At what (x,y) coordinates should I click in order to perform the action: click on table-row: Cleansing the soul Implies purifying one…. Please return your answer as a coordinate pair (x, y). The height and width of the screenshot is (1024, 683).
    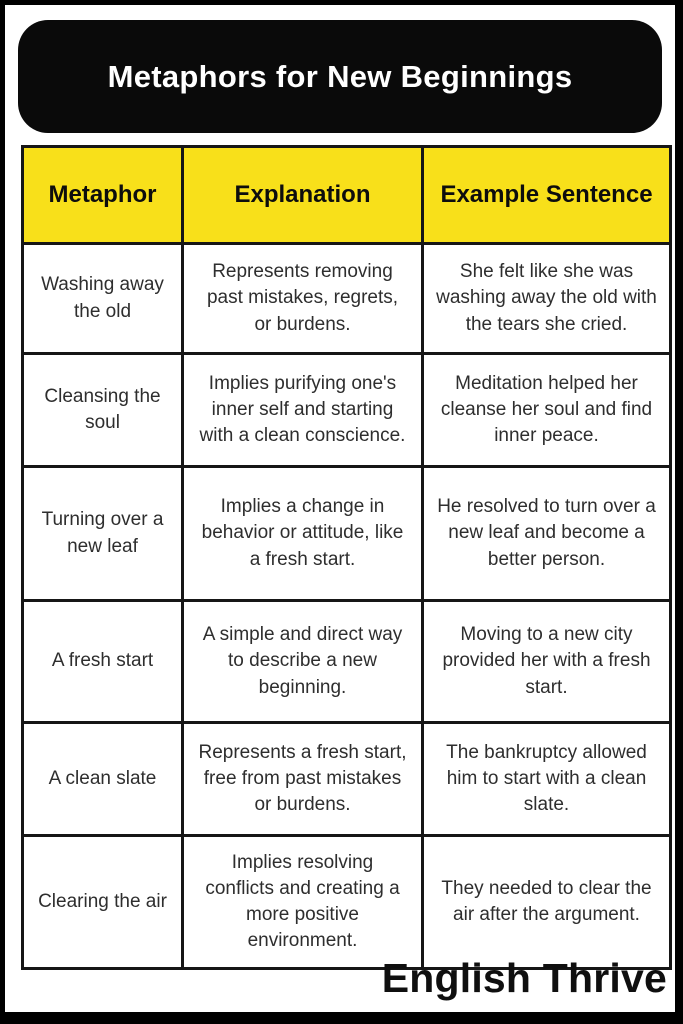
    Looking at the image, I should click on (346, 410).